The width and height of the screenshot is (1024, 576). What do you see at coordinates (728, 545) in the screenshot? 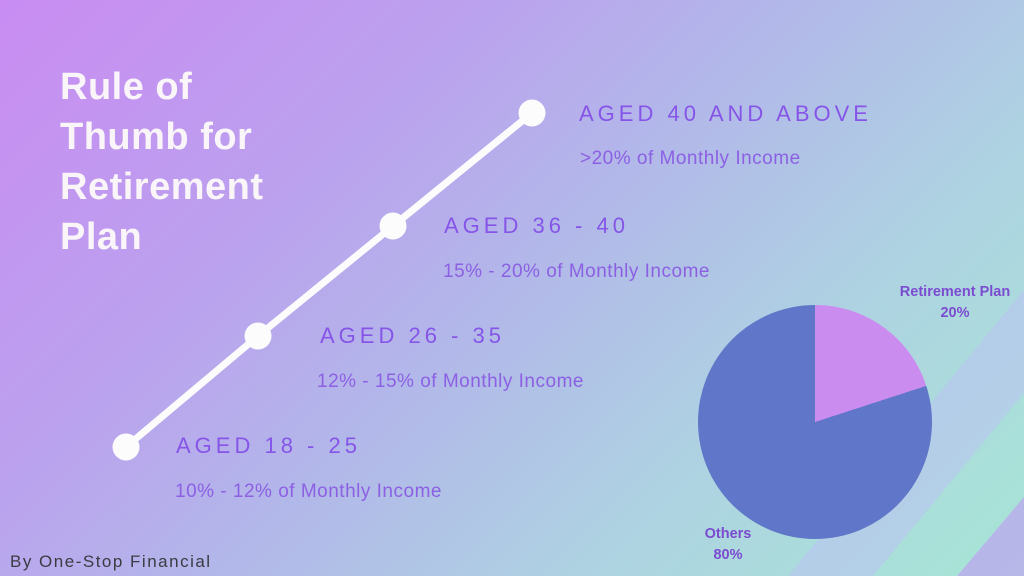
I see `pie-label-others: Others 80%` at bounding box center [728, 545].